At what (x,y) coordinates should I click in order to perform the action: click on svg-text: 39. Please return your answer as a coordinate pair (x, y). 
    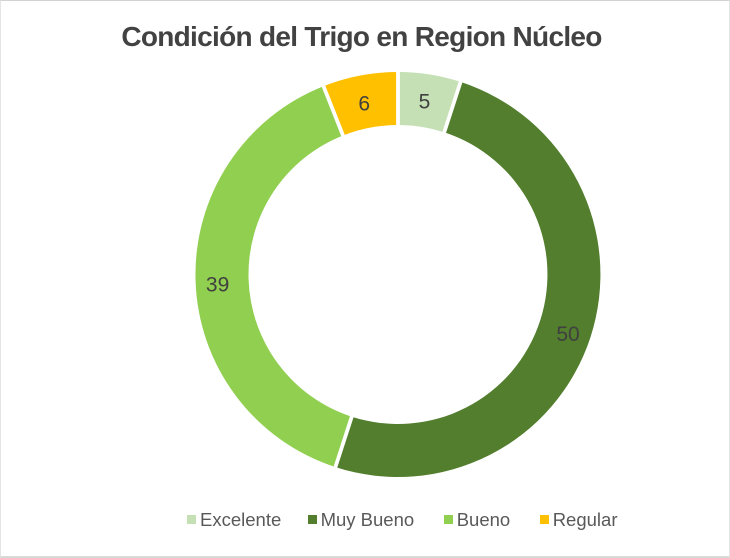
    Looking at the image, I should click on (217, 285).